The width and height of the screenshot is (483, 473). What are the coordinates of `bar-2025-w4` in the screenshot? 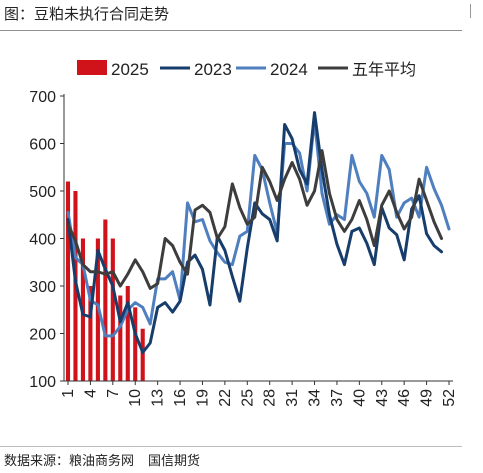 It's located at (90, 333).